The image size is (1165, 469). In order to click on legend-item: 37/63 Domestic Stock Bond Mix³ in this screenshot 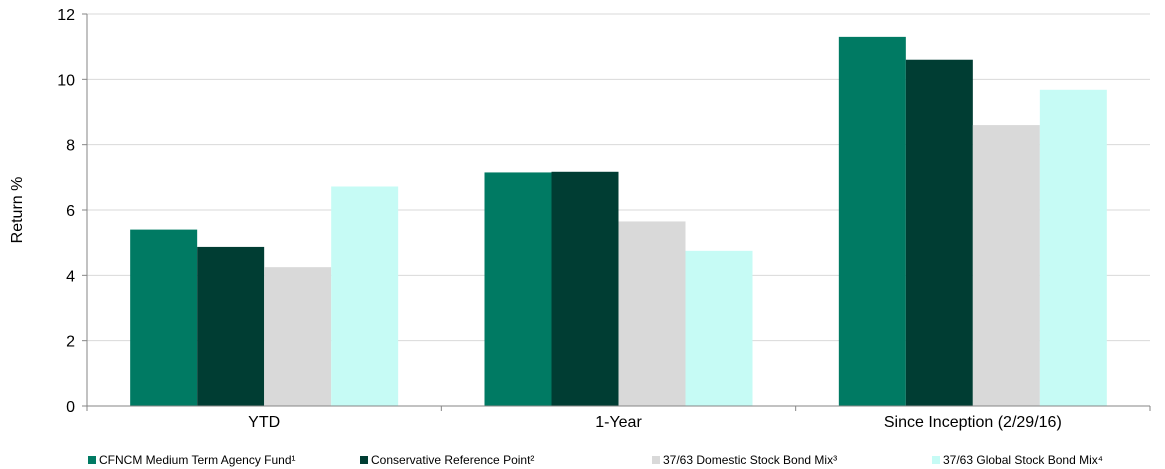, I will do `click(744, 460)`.